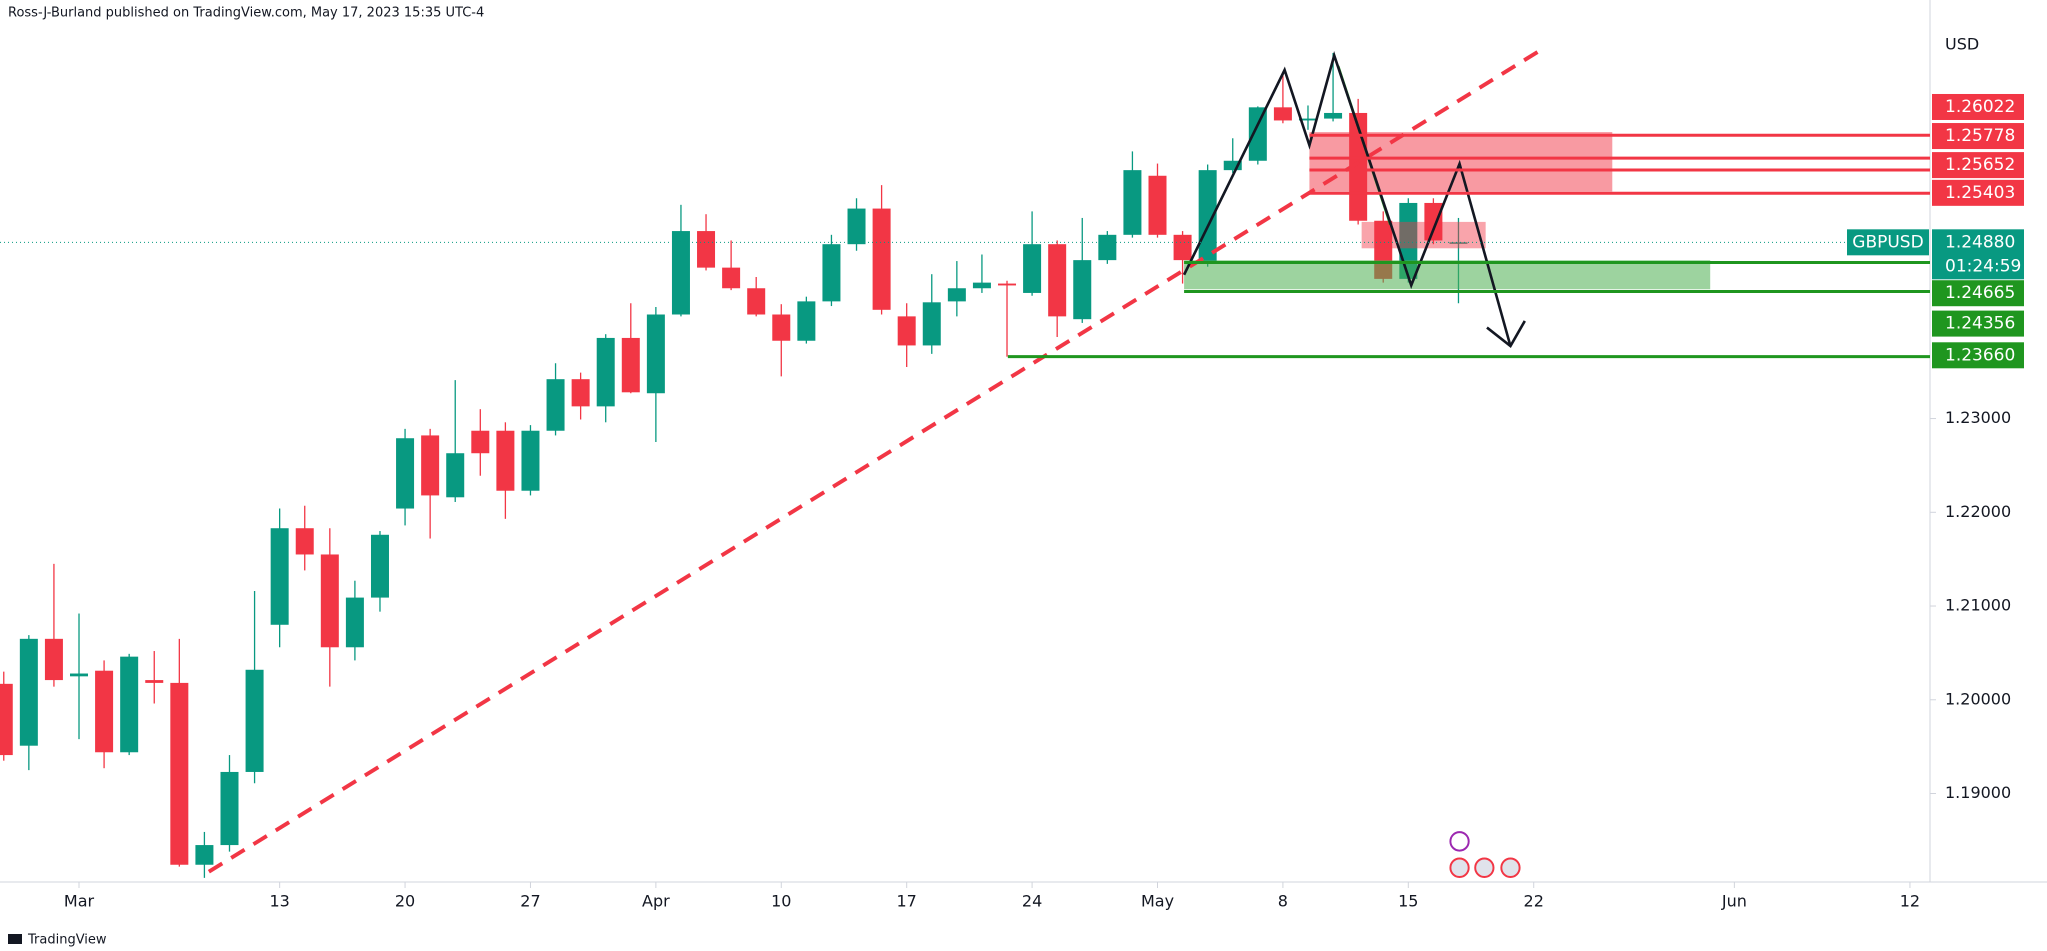 Image resolution: width=2047 pixels, height=951 pixels. What do you see at coordinates (15, 939) in the screenshot?
I see `logo` at bounding box center [15, 939].